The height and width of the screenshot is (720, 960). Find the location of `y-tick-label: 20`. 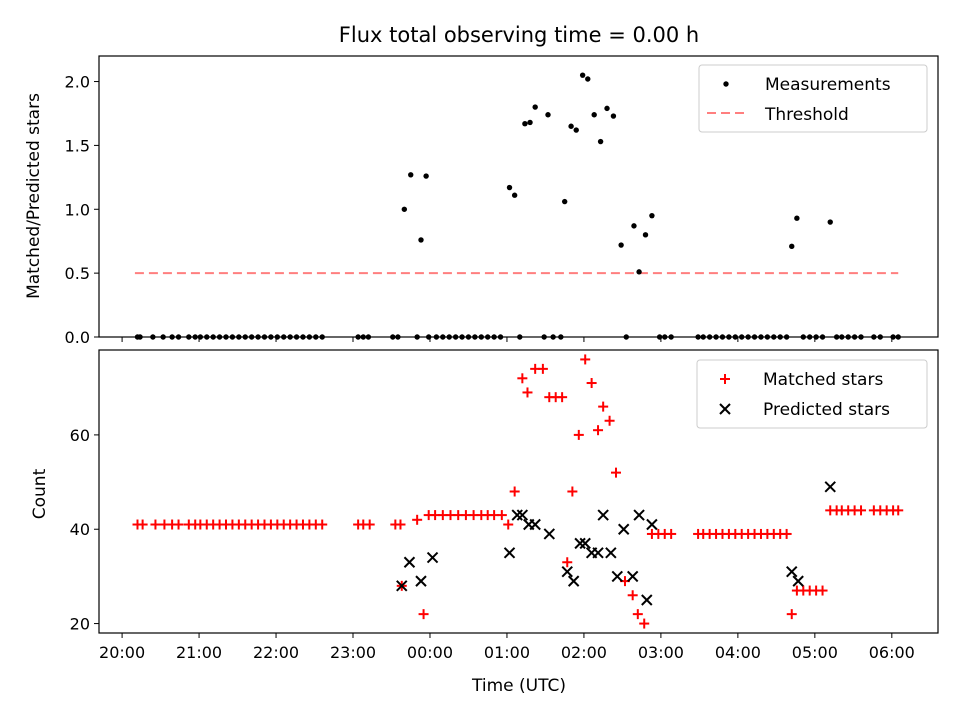

y-tick-label: 20 is located at coordinates (80, 624).